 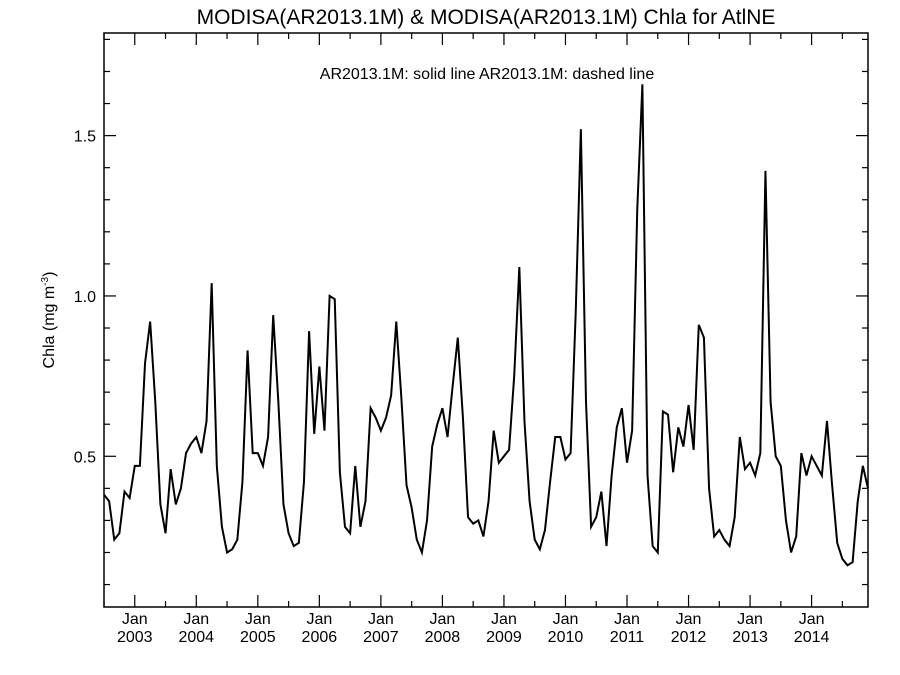 I want to click on x-tick-year-label: 2012, so click(x=689, y=637).